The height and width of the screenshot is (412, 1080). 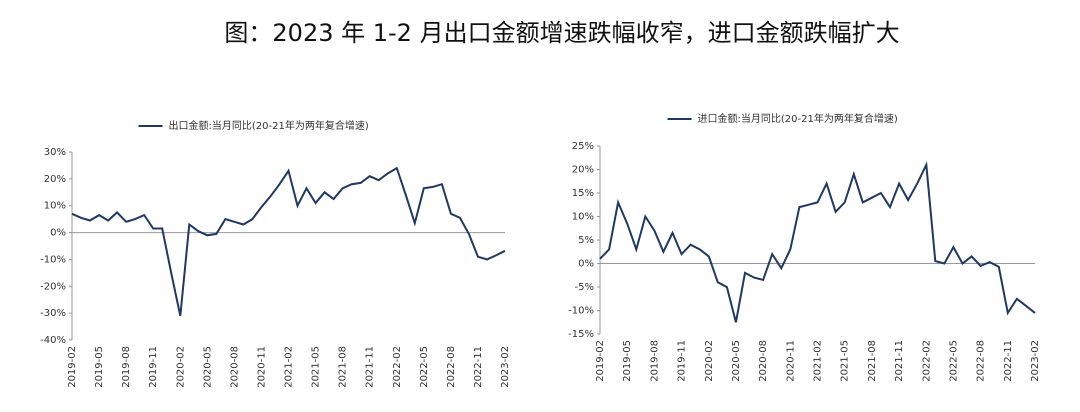 What do you see at coordinates (586, 240) in the screenshot?
I see `y-tick-label: 5%` at bounding box center [586, 240].